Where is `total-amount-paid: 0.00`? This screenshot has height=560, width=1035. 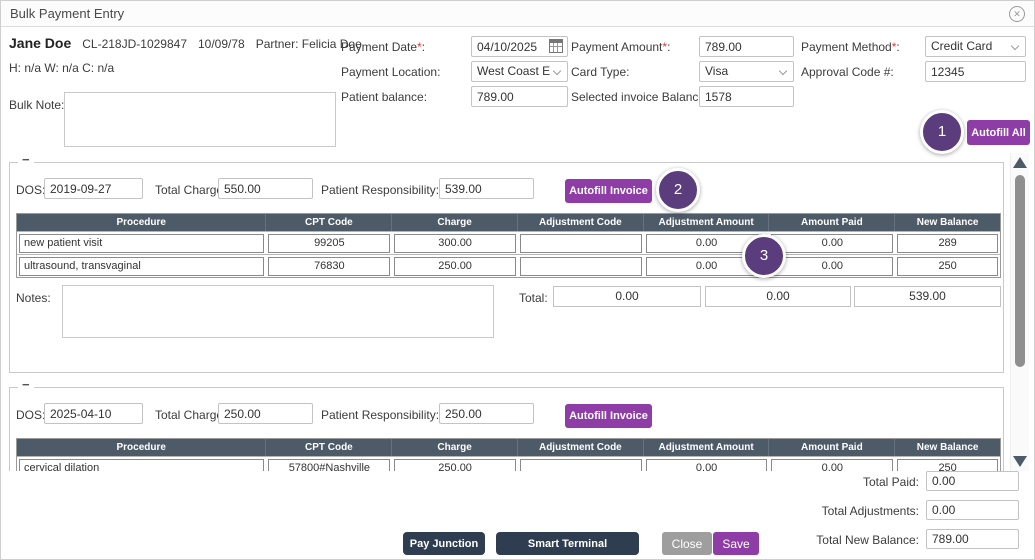
total-amount-paid: 0.00 is located at coordinates (778, 296).